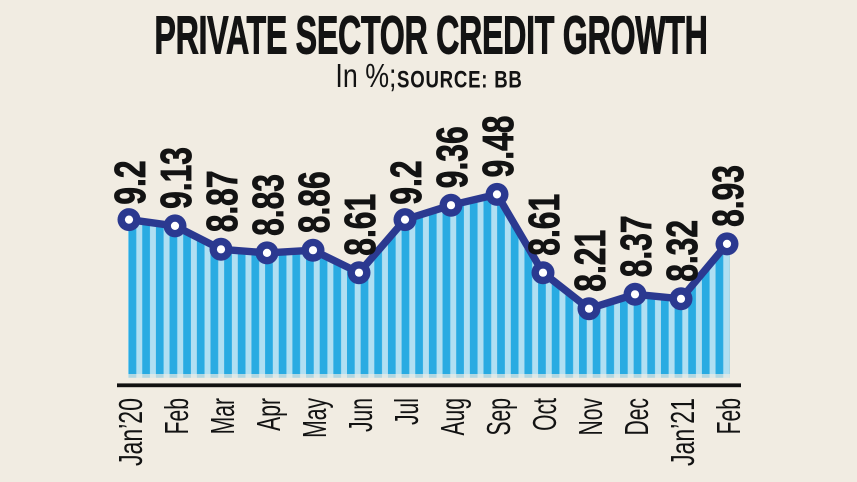 Image resolution: width=857 pixels, height=482 pixels. Describe the element at coordinates (314, 418) in the screenshot. I see `svg-text: May` at that location.